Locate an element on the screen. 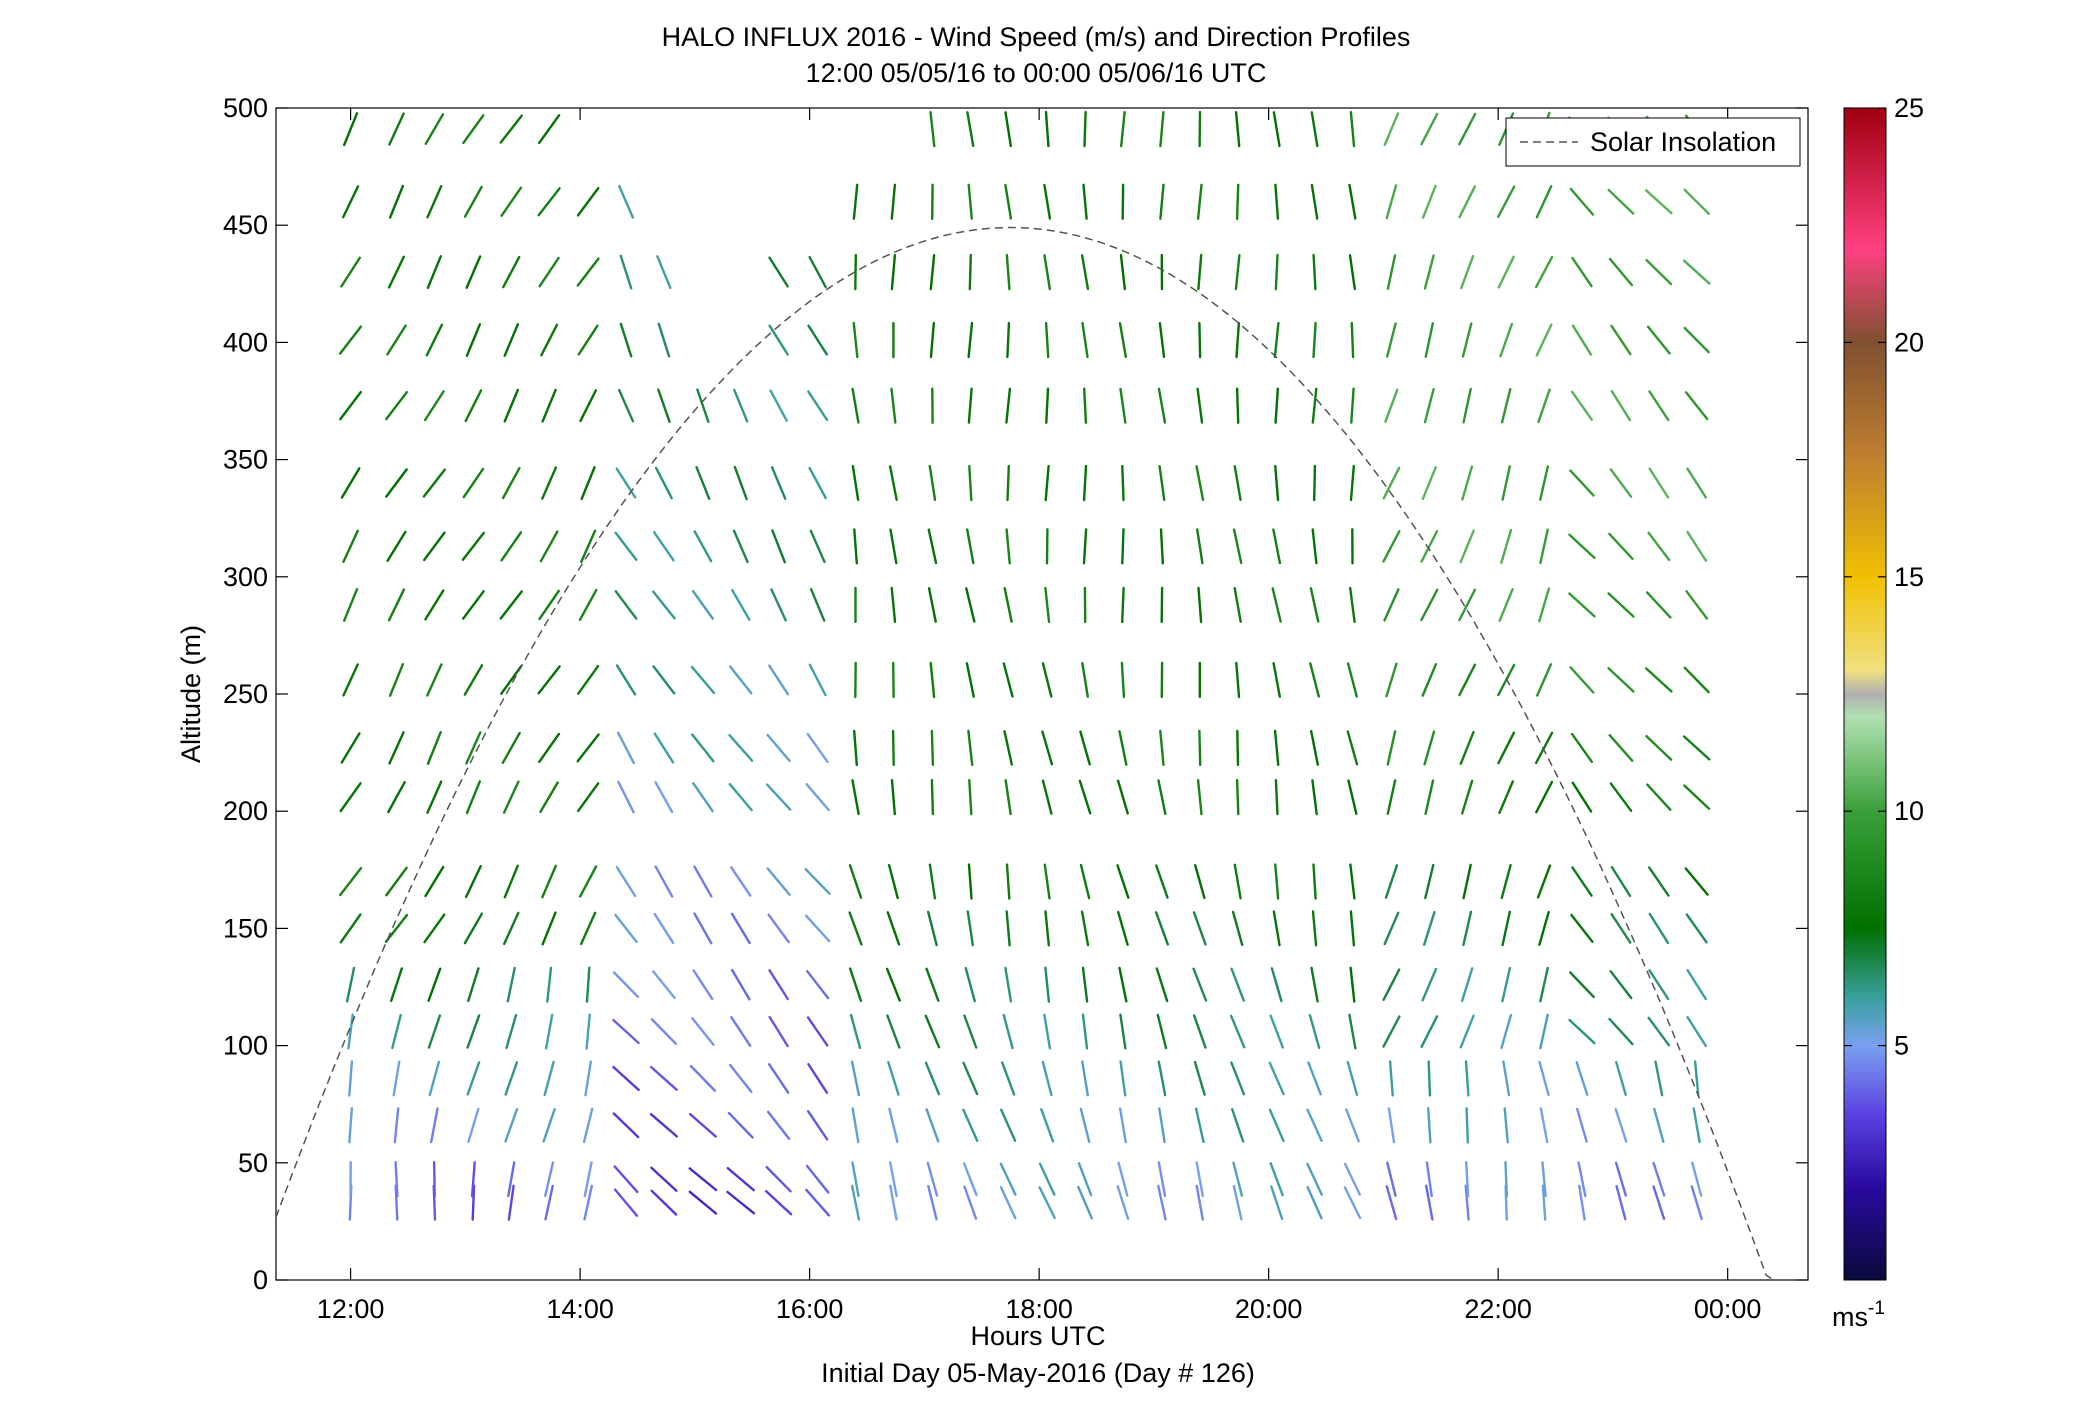 Image resolution: width=2098 pixels, height=1425 pixels. x-tick-label: 14:00 is located at coordinates (580, 1309).